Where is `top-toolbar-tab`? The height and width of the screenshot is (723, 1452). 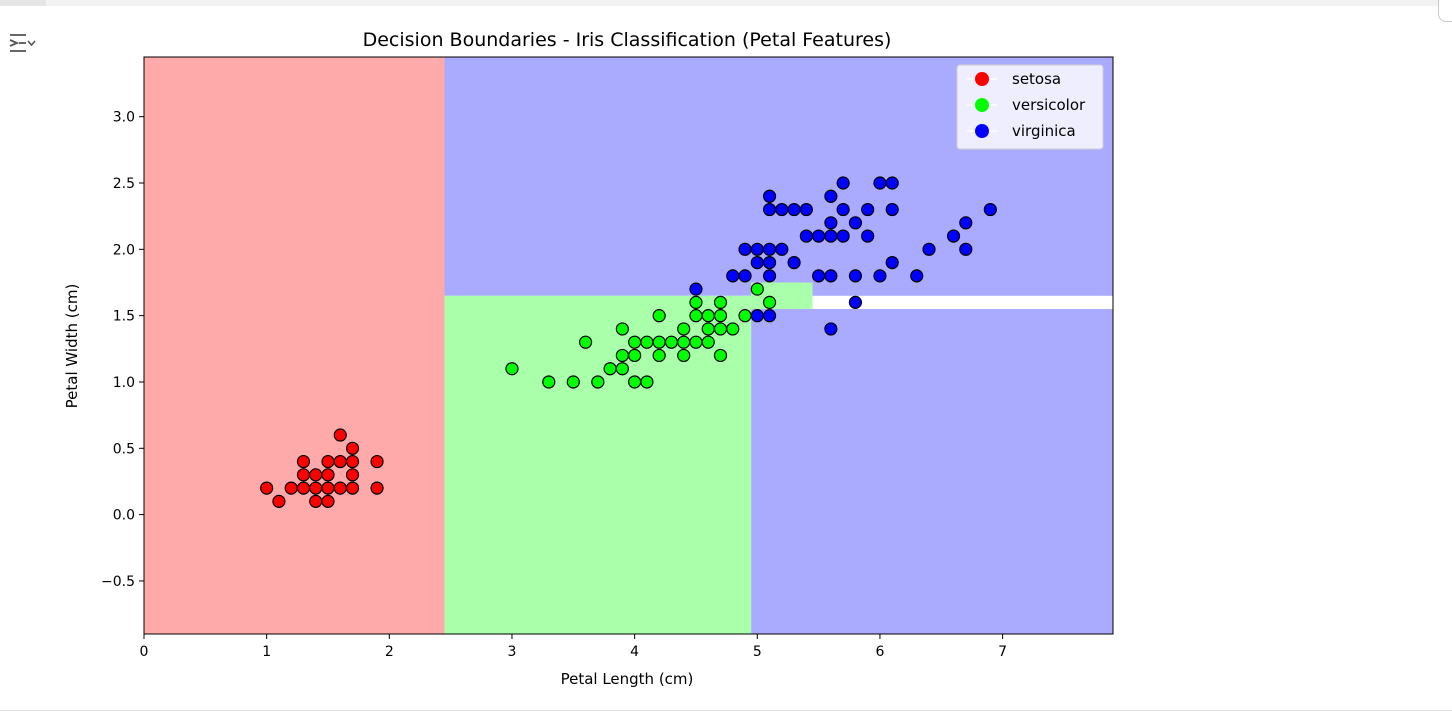
top-toolbar-tab is located at coordinates (23, 3).